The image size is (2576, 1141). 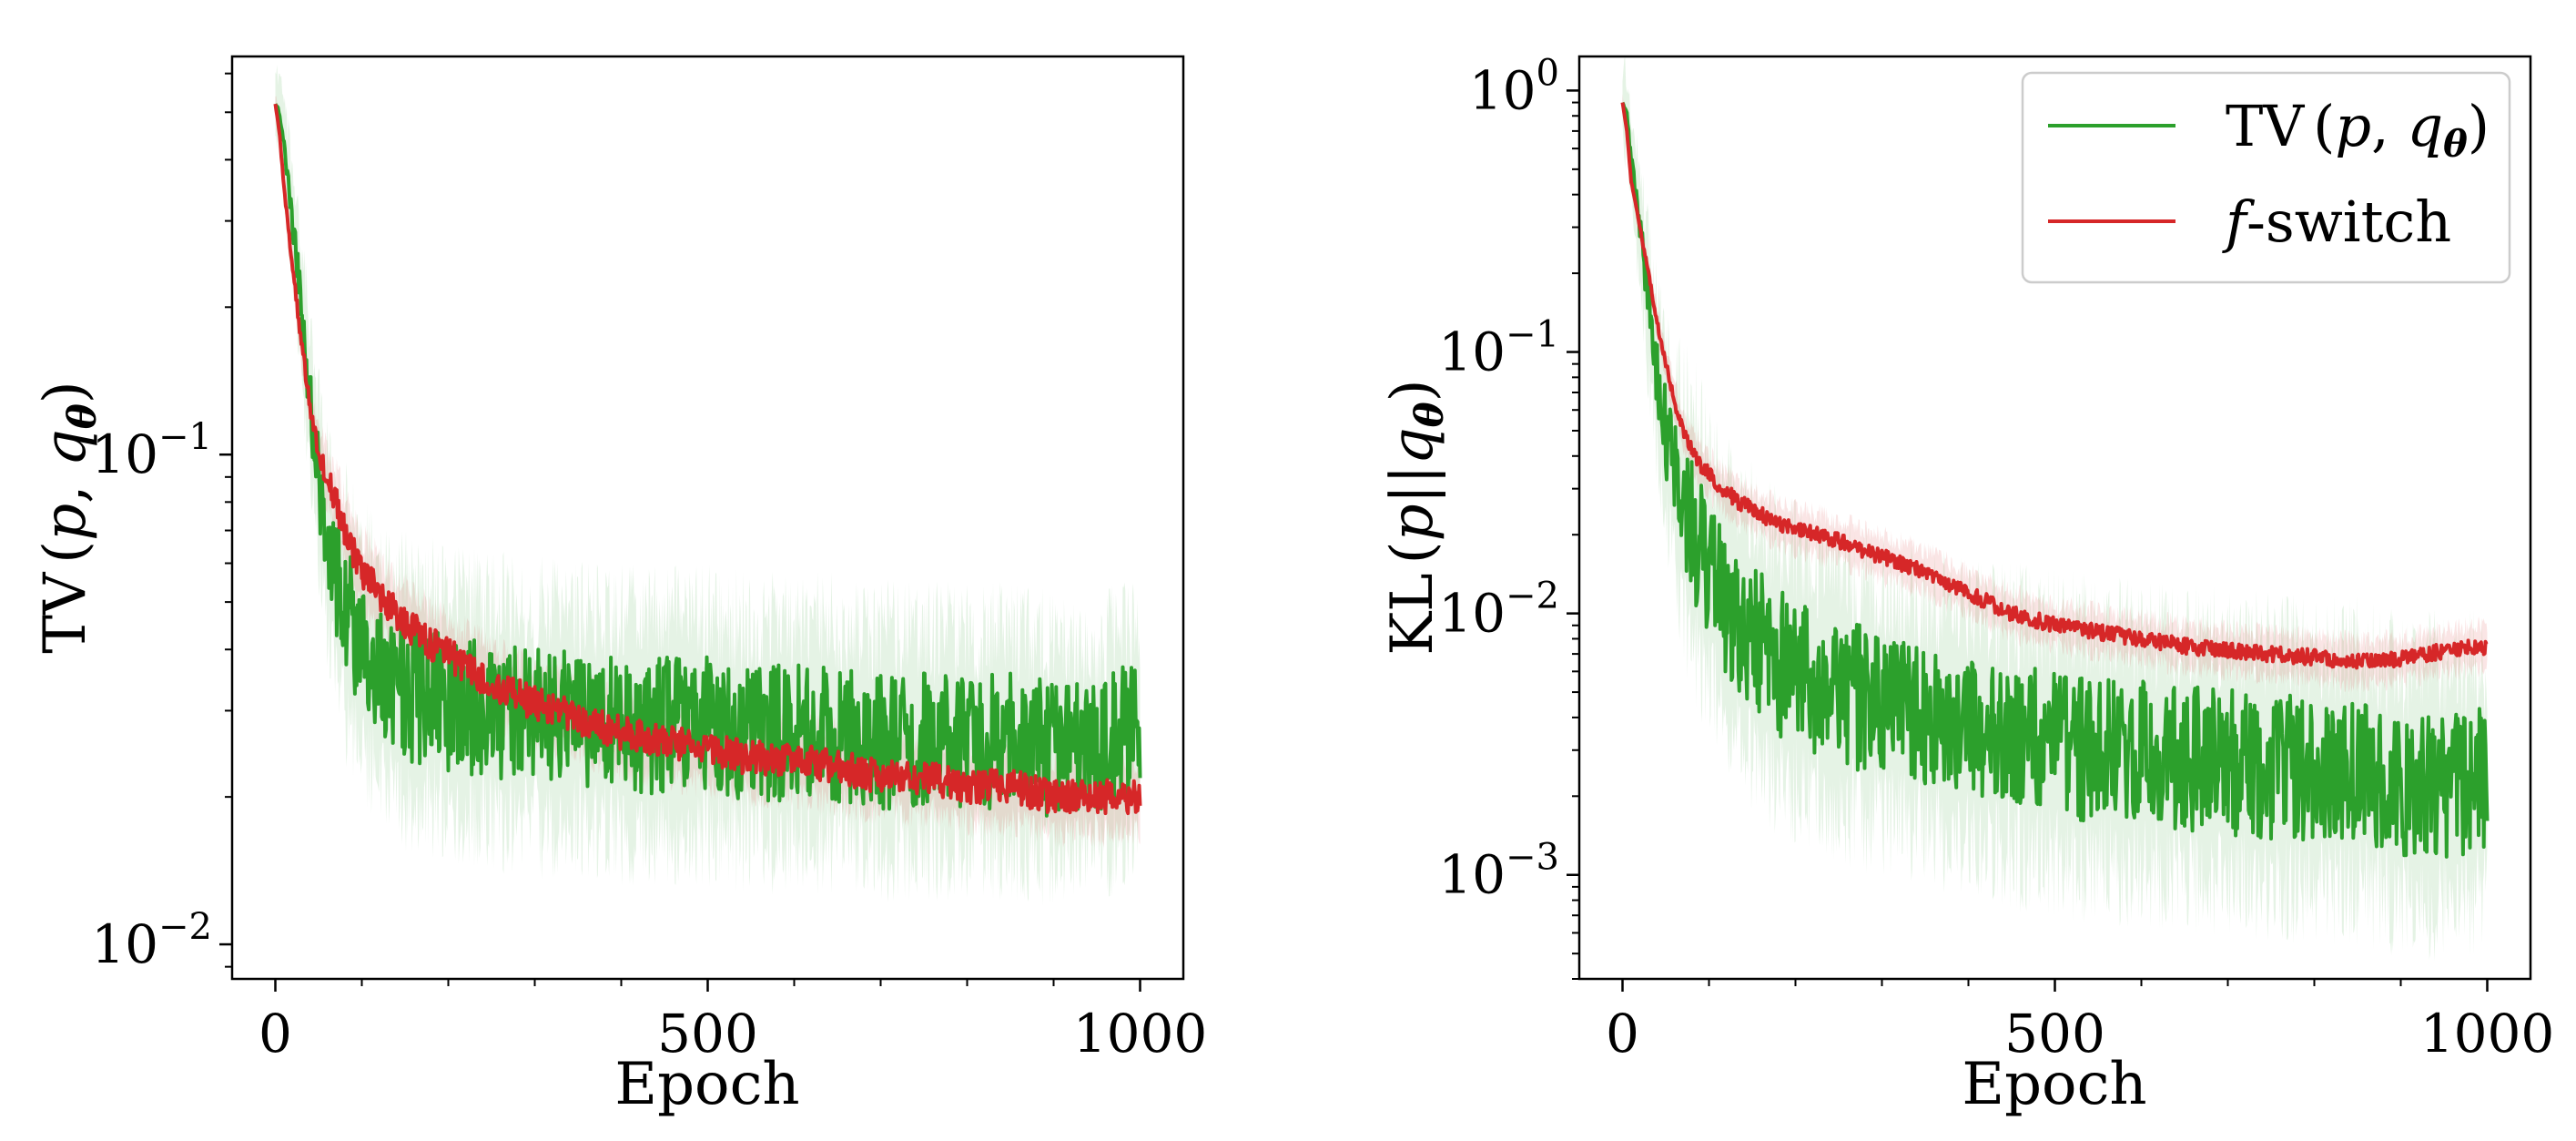 I want to click on right-y-axis-label: KL(p||qθ), so click(x=1415, y=517).